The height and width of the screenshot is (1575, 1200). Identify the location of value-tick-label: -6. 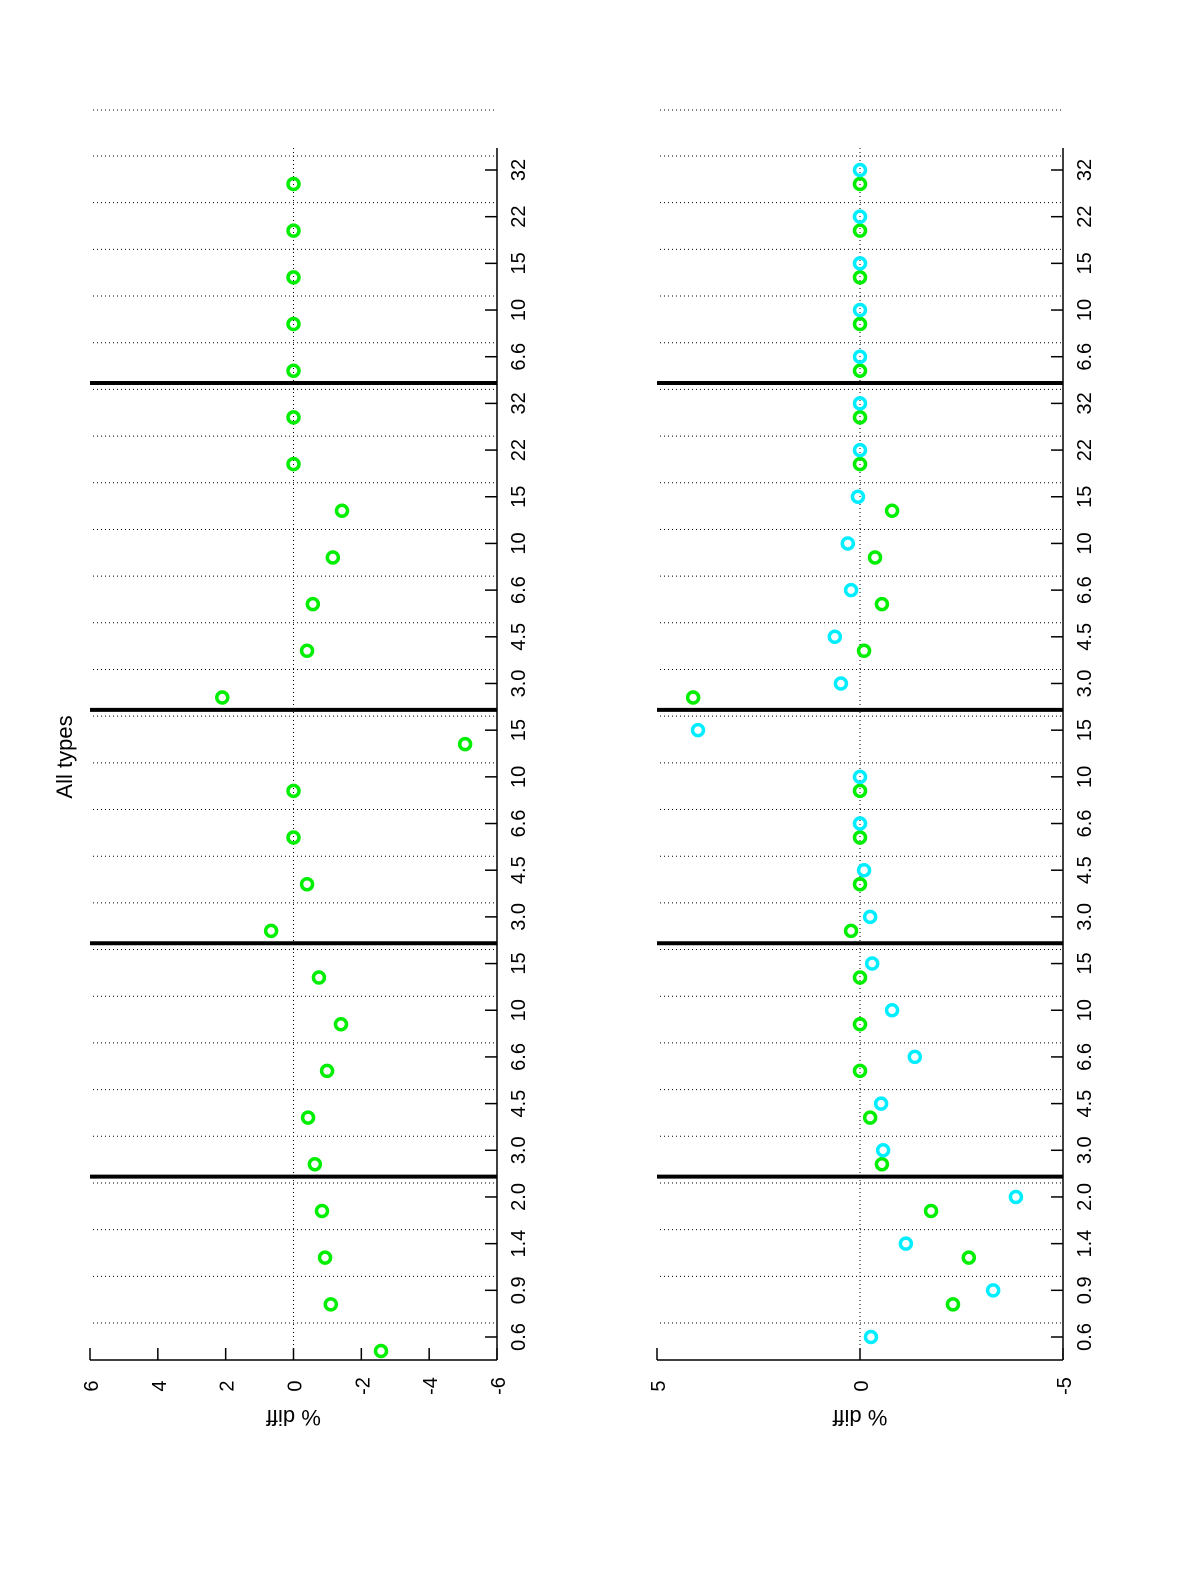
(499, 1386).